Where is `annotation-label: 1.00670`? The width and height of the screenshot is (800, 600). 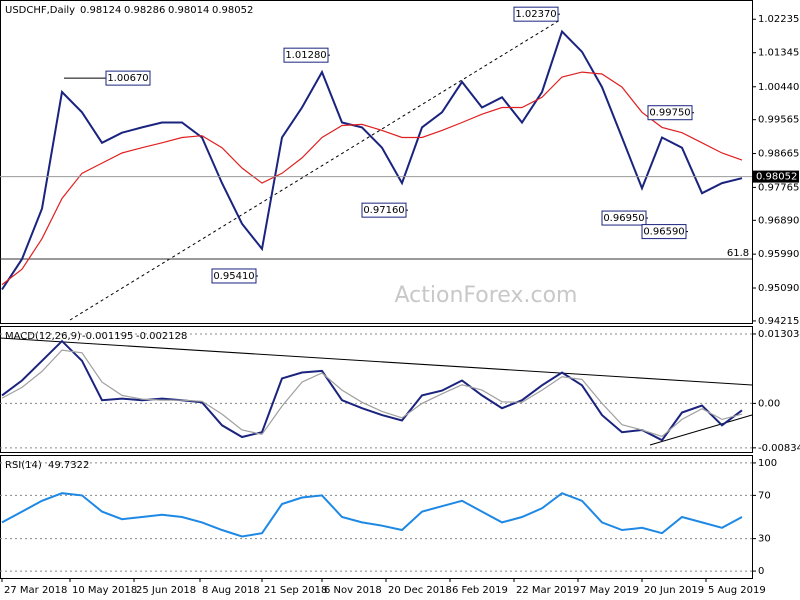 annotation-label: 1.00670 is located at coordinates (127, 78).